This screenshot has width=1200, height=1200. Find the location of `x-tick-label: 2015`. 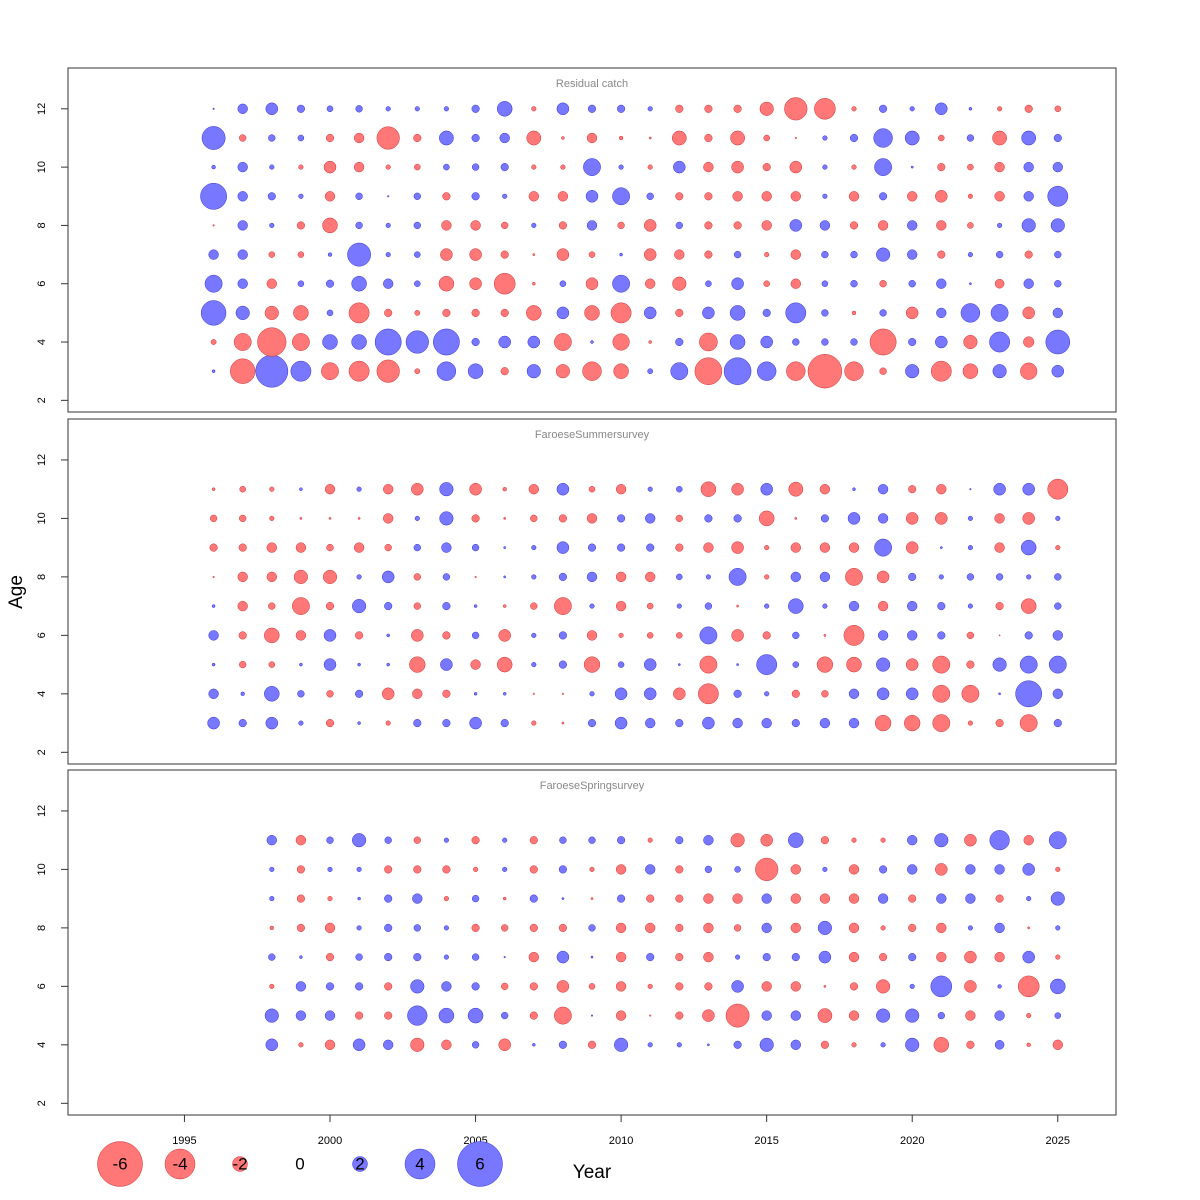

x-tick-label: 2015 is located at coordinates (766, 1141).